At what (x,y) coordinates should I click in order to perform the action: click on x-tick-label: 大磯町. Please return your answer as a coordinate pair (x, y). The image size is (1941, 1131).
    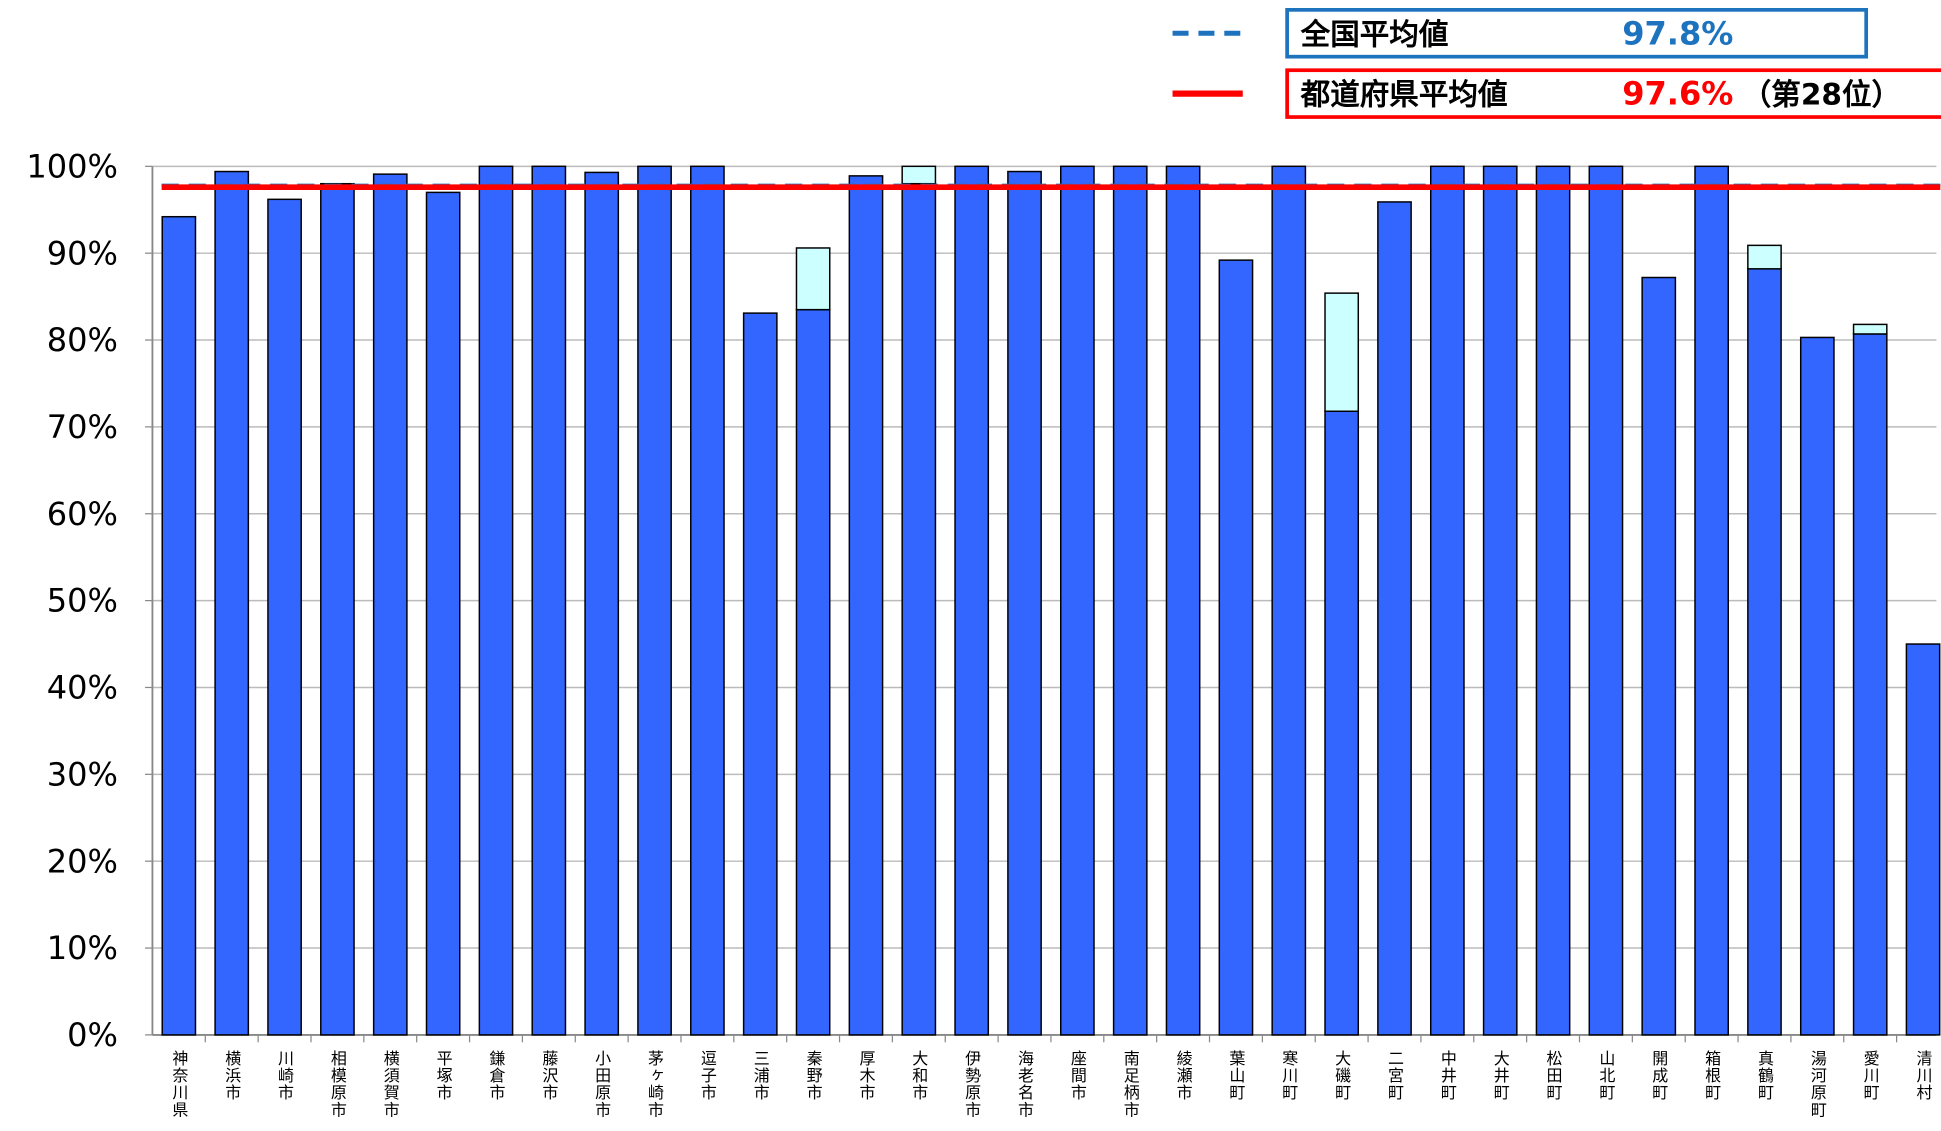
    Looking at the image, I should click on (1341, 1076).